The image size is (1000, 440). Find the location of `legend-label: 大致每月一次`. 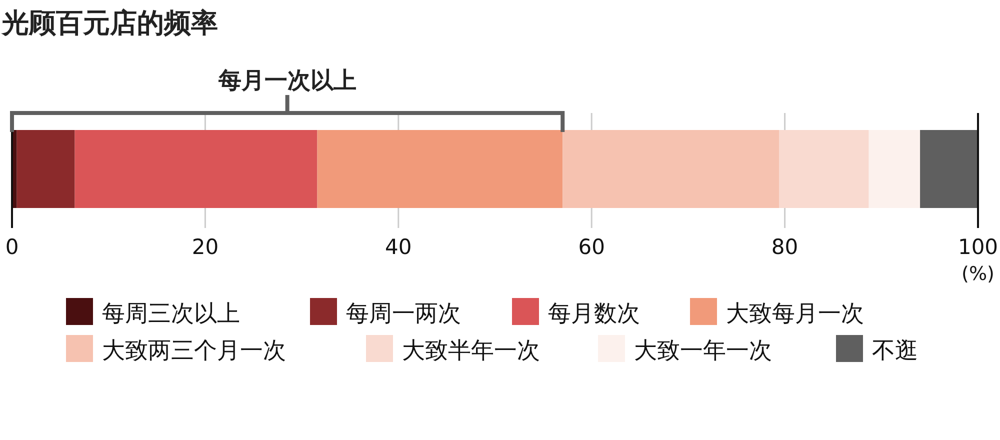

legend-label: 大致每月一次 is located at coordinates (795, 314).